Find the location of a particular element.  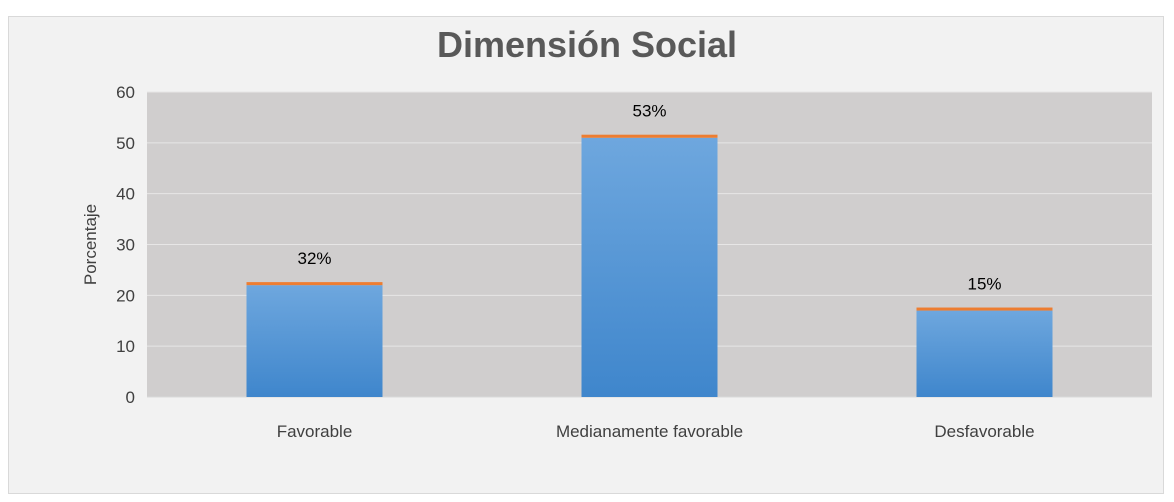

y-tick-label: 40 is located at coordinates (125, 194).